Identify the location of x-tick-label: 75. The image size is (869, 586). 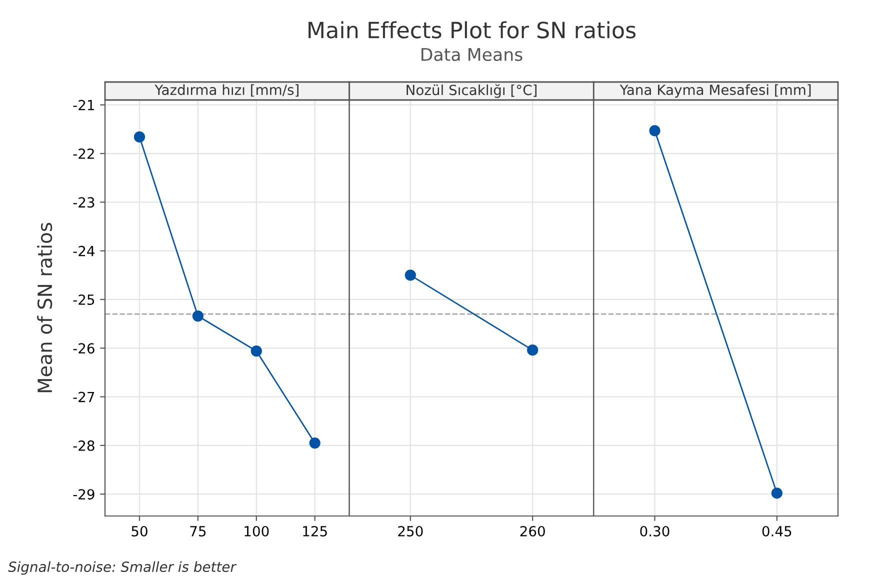
(198, 531).